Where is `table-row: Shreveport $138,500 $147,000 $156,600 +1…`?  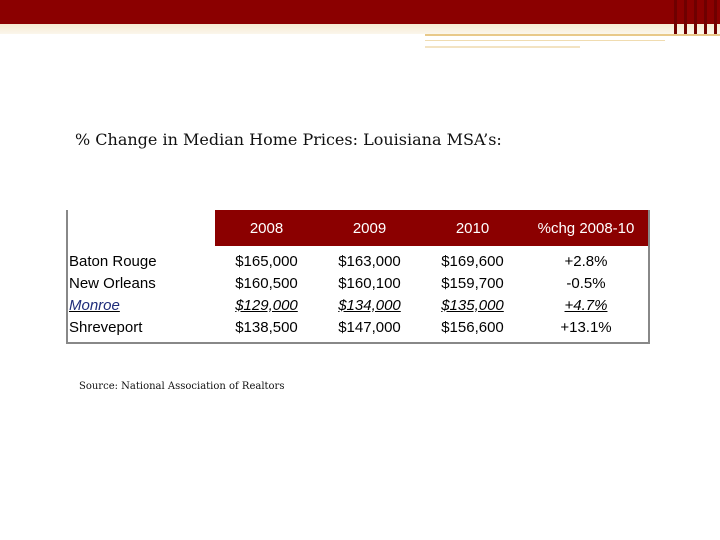 table-row: Shreveport $138,500 $147,000 $156,600 +1… is located at coordinates (358, 330).